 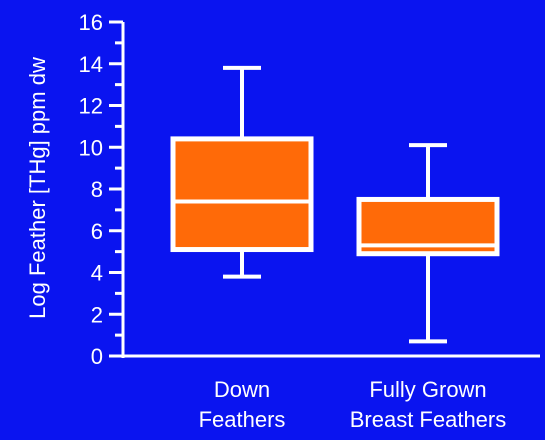 What do you see at coordinates (242, 419) in the screenshot?
I see `x-tick-label: Feathers` at bounding box center [242, 419].